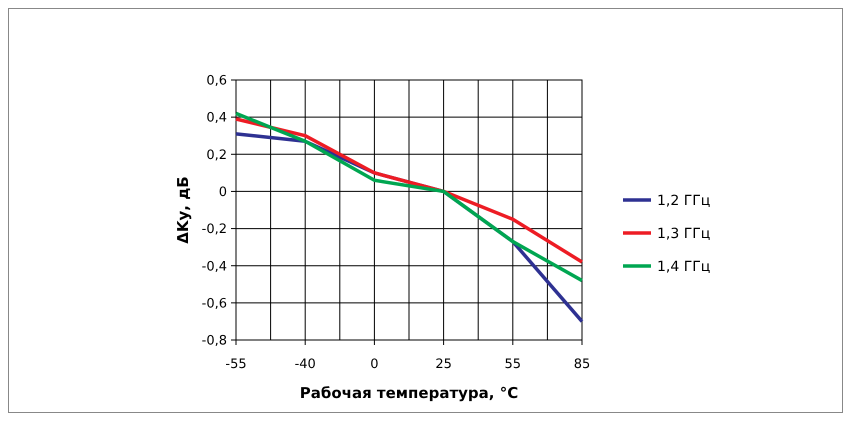 The height and width of the screenshot is (421, 851). I want to click on x-axis-title: Рабочая температура, °C, so click(409, 393).